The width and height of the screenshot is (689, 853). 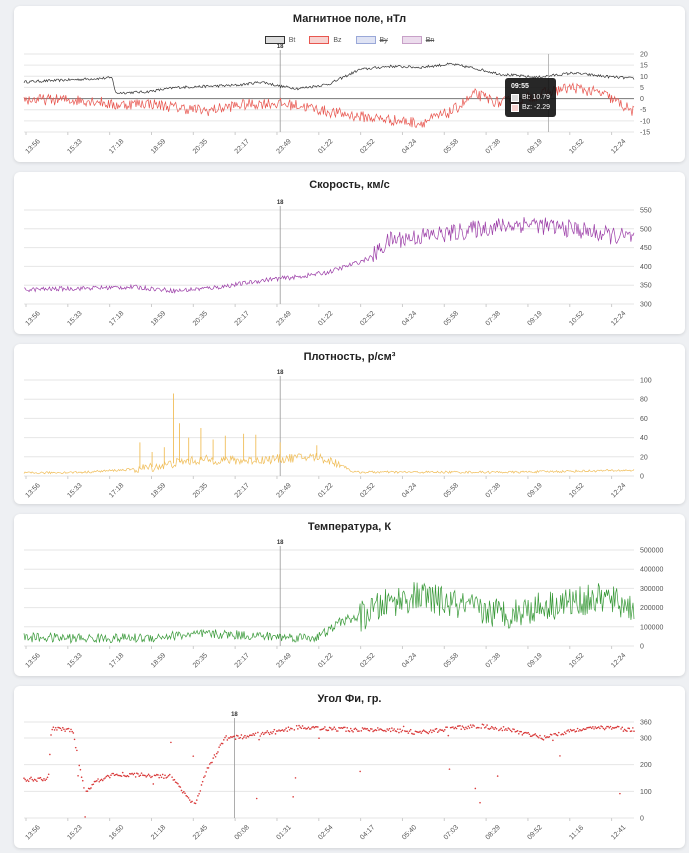 What do you see at coordinates (292, 40) in the screenshot?
I see `legend-label: Bt` at bounding box center [292, 40].